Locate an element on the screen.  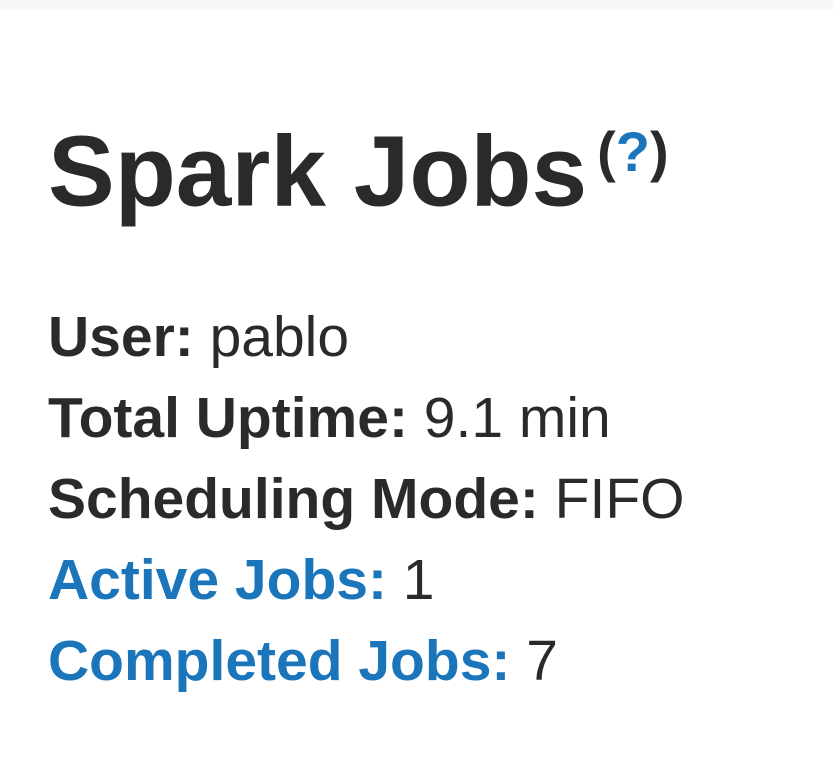
help-open-paren: ( is located at coordinates (606, 151).